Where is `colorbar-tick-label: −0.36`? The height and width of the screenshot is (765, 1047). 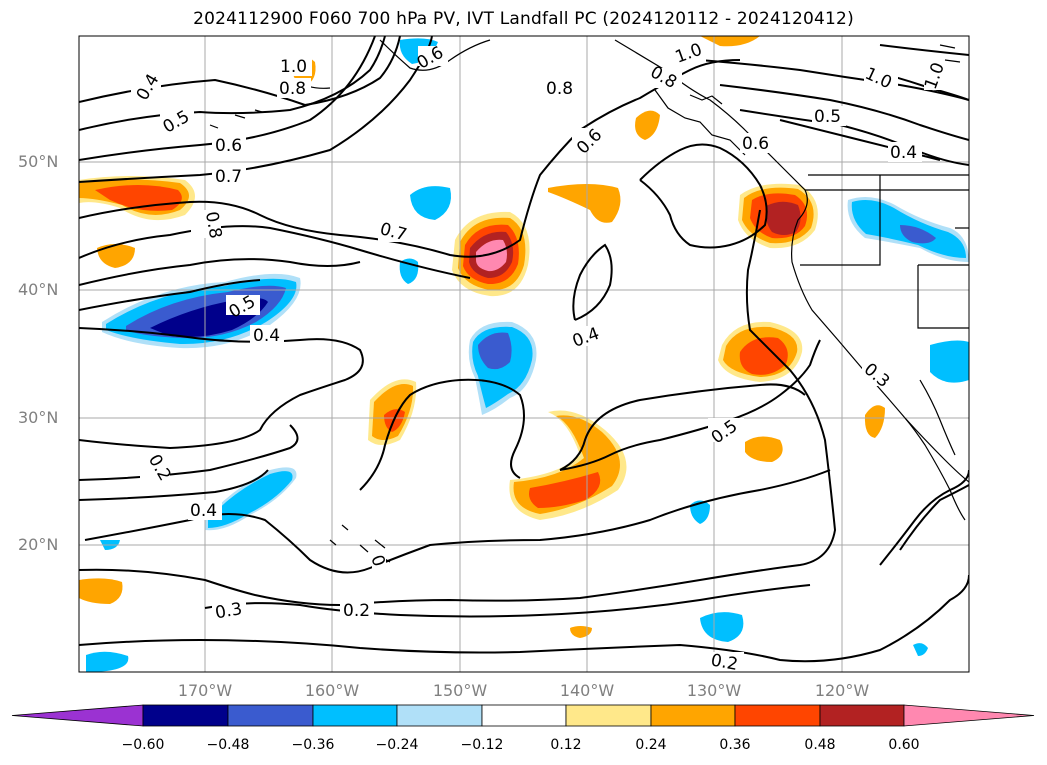
colorbar-tick-label: −0.36 is located at coordinates (313, 745).